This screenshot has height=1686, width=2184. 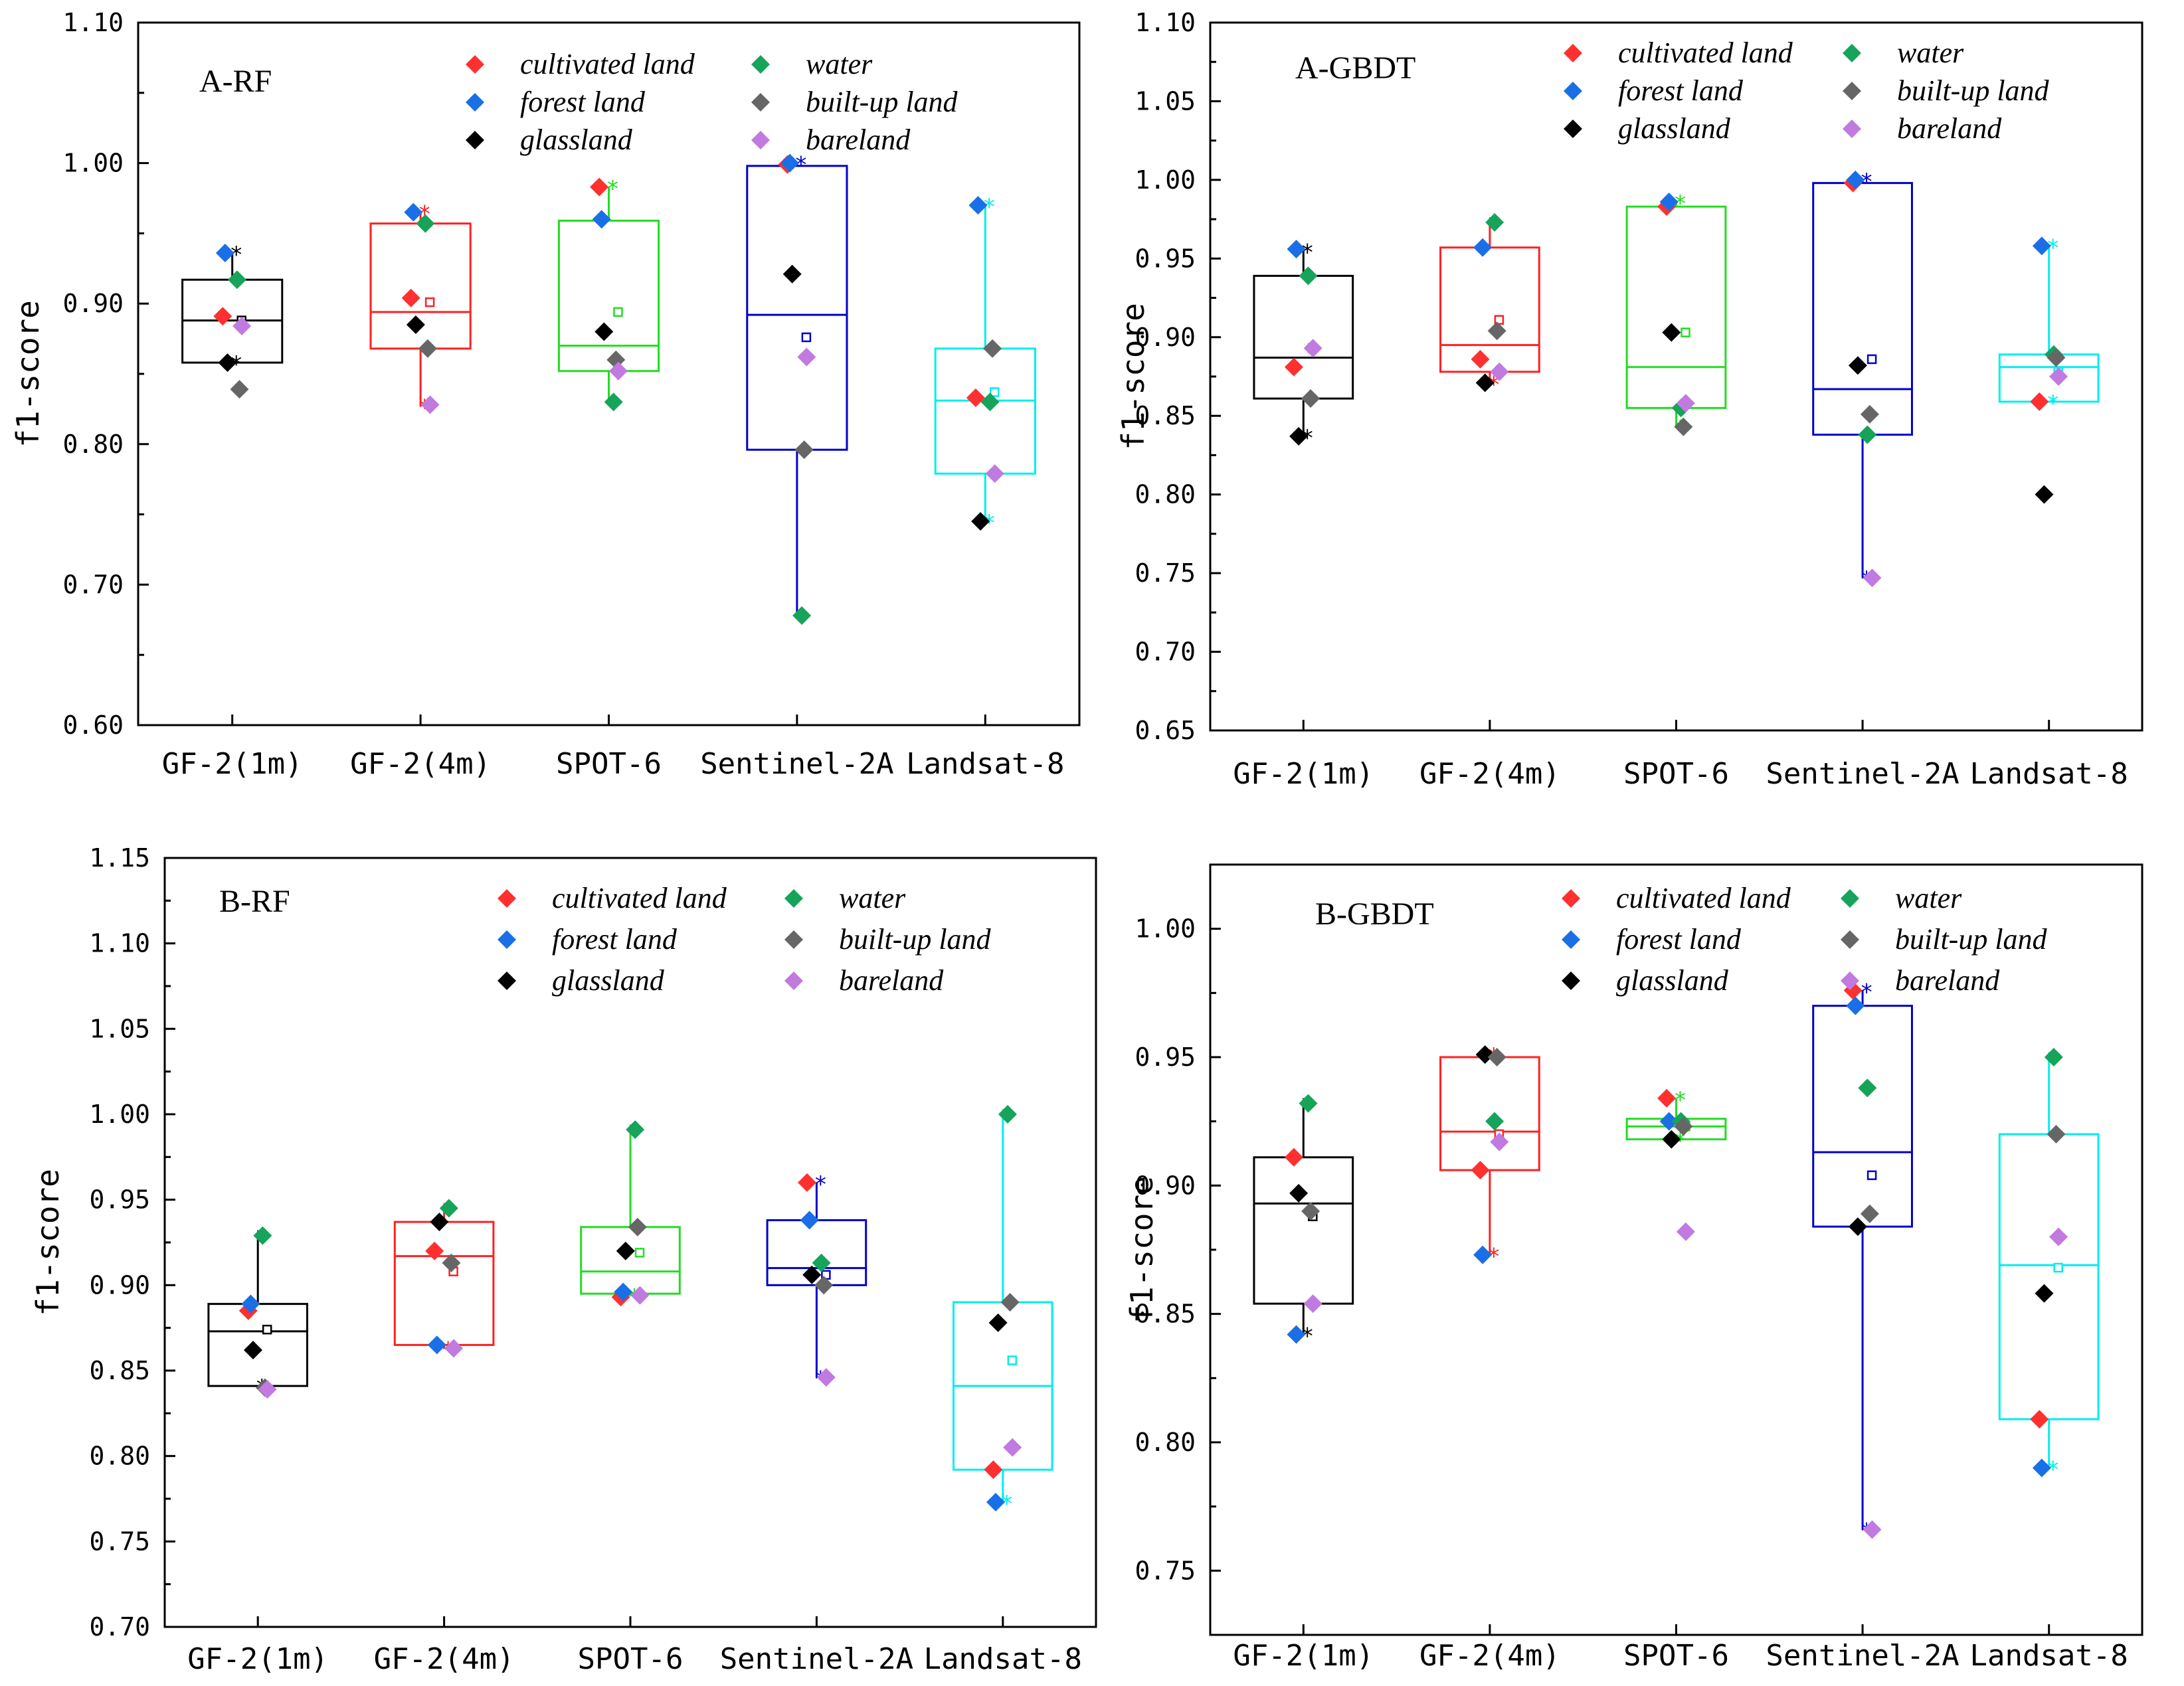 I want to click on y-tick-label: 0.65, so click(x=1165, y=730).